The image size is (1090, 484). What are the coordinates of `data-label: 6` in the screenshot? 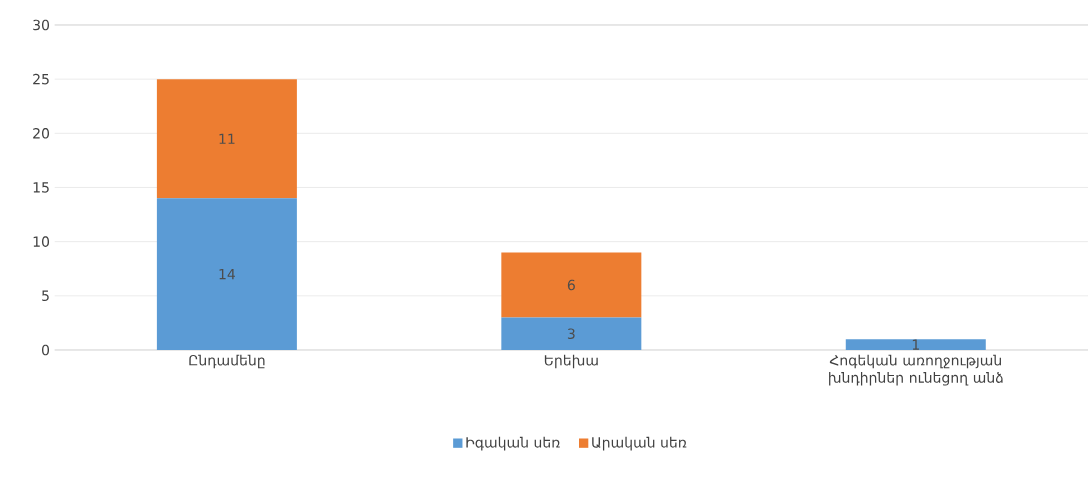 It's located at (571, 285).